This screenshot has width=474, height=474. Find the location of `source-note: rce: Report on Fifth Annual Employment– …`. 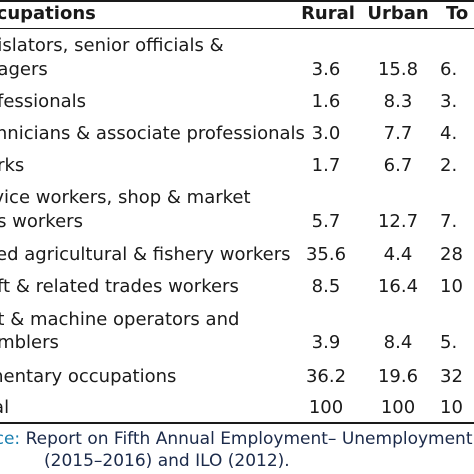

source-note: rce: Report on Fifth Annual Employment– … is located at coordinates (237, 439).